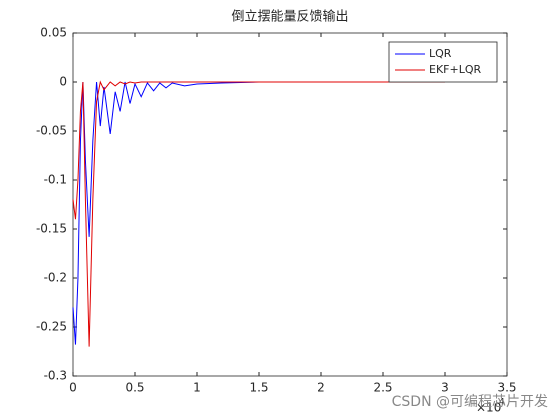  What do you see at coordinates (455, 69) in the screenshot?
I see `legend-label: EKF+LQR` at bounding box center [455, 69].